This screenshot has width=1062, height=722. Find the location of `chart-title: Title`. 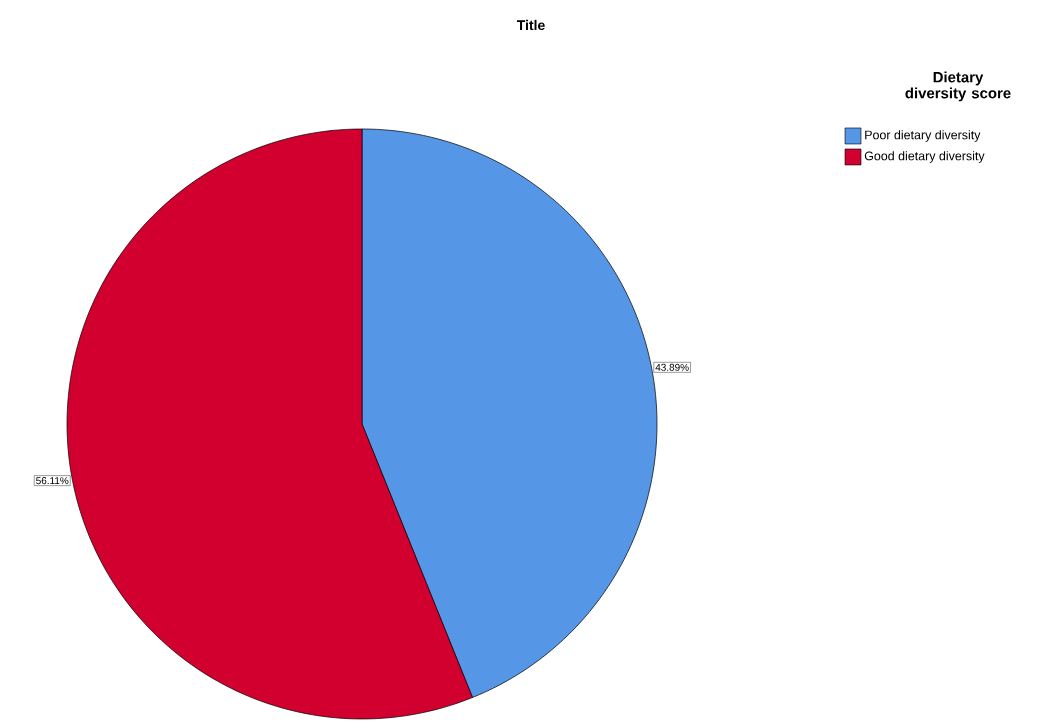

chart-title: Title is located at coordinates (530, 25).